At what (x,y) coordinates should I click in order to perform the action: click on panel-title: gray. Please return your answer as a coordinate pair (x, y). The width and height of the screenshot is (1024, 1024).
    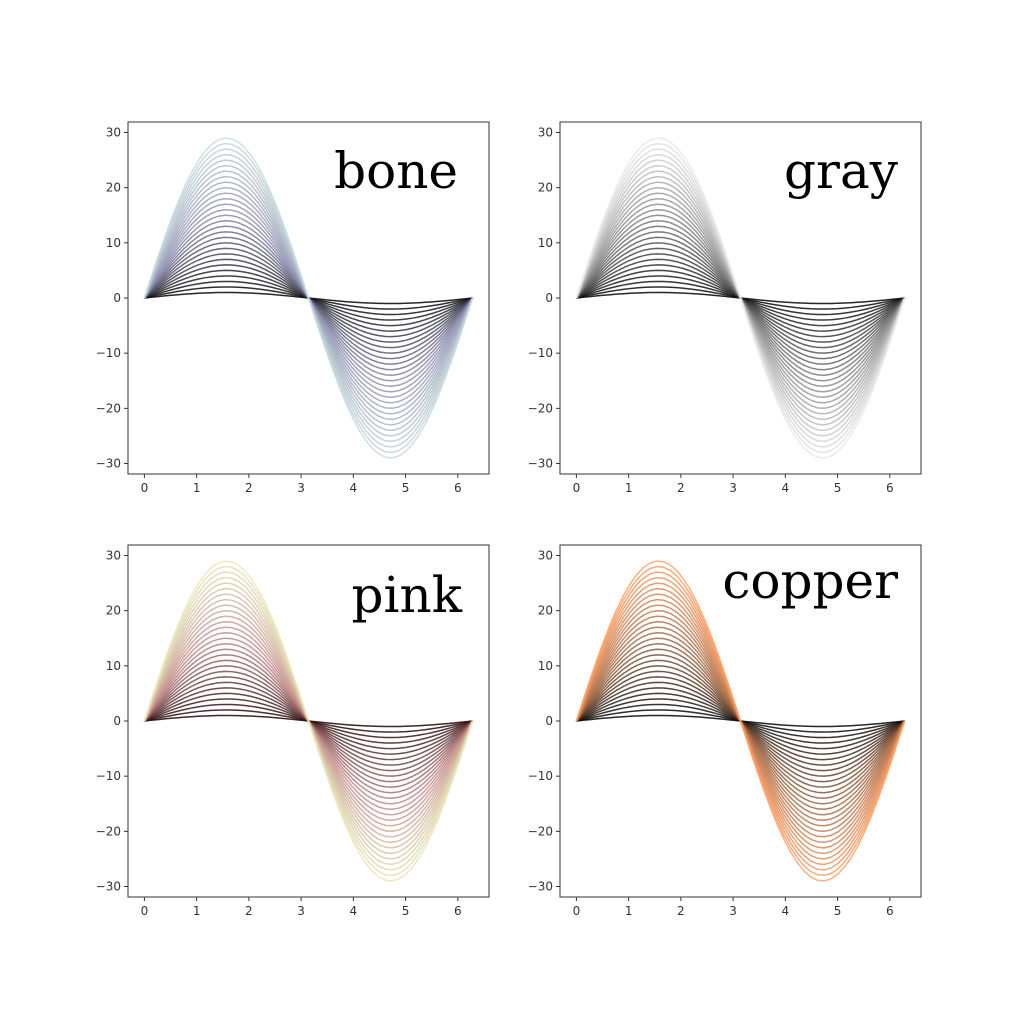
    Looking at the image, I should click on (841, 171).